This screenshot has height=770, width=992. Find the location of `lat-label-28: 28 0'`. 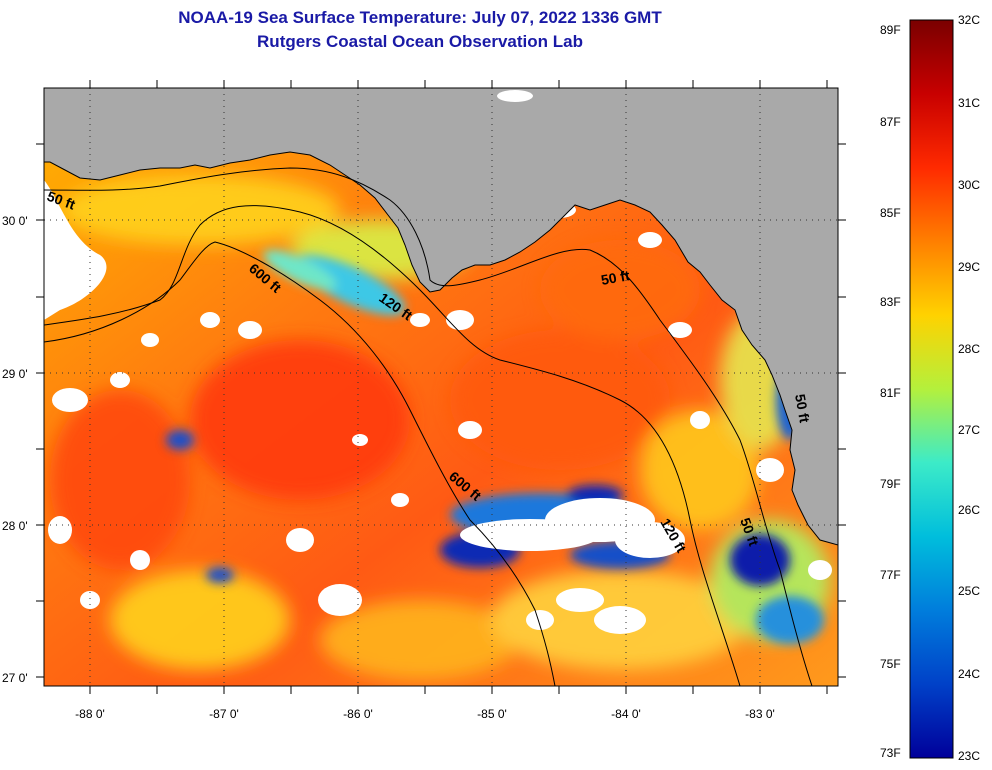

lat-label-28: 28 0' is located at coordinates (15, 526).